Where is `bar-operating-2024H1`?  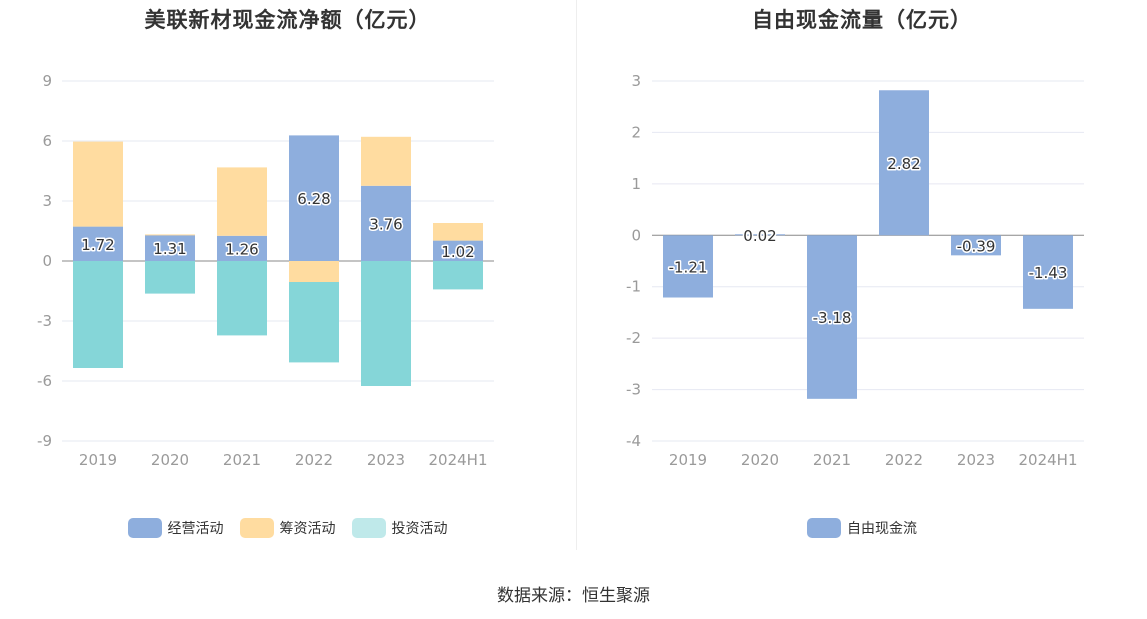
bar-operating-2024H1 is located at coordinates (458, 250).